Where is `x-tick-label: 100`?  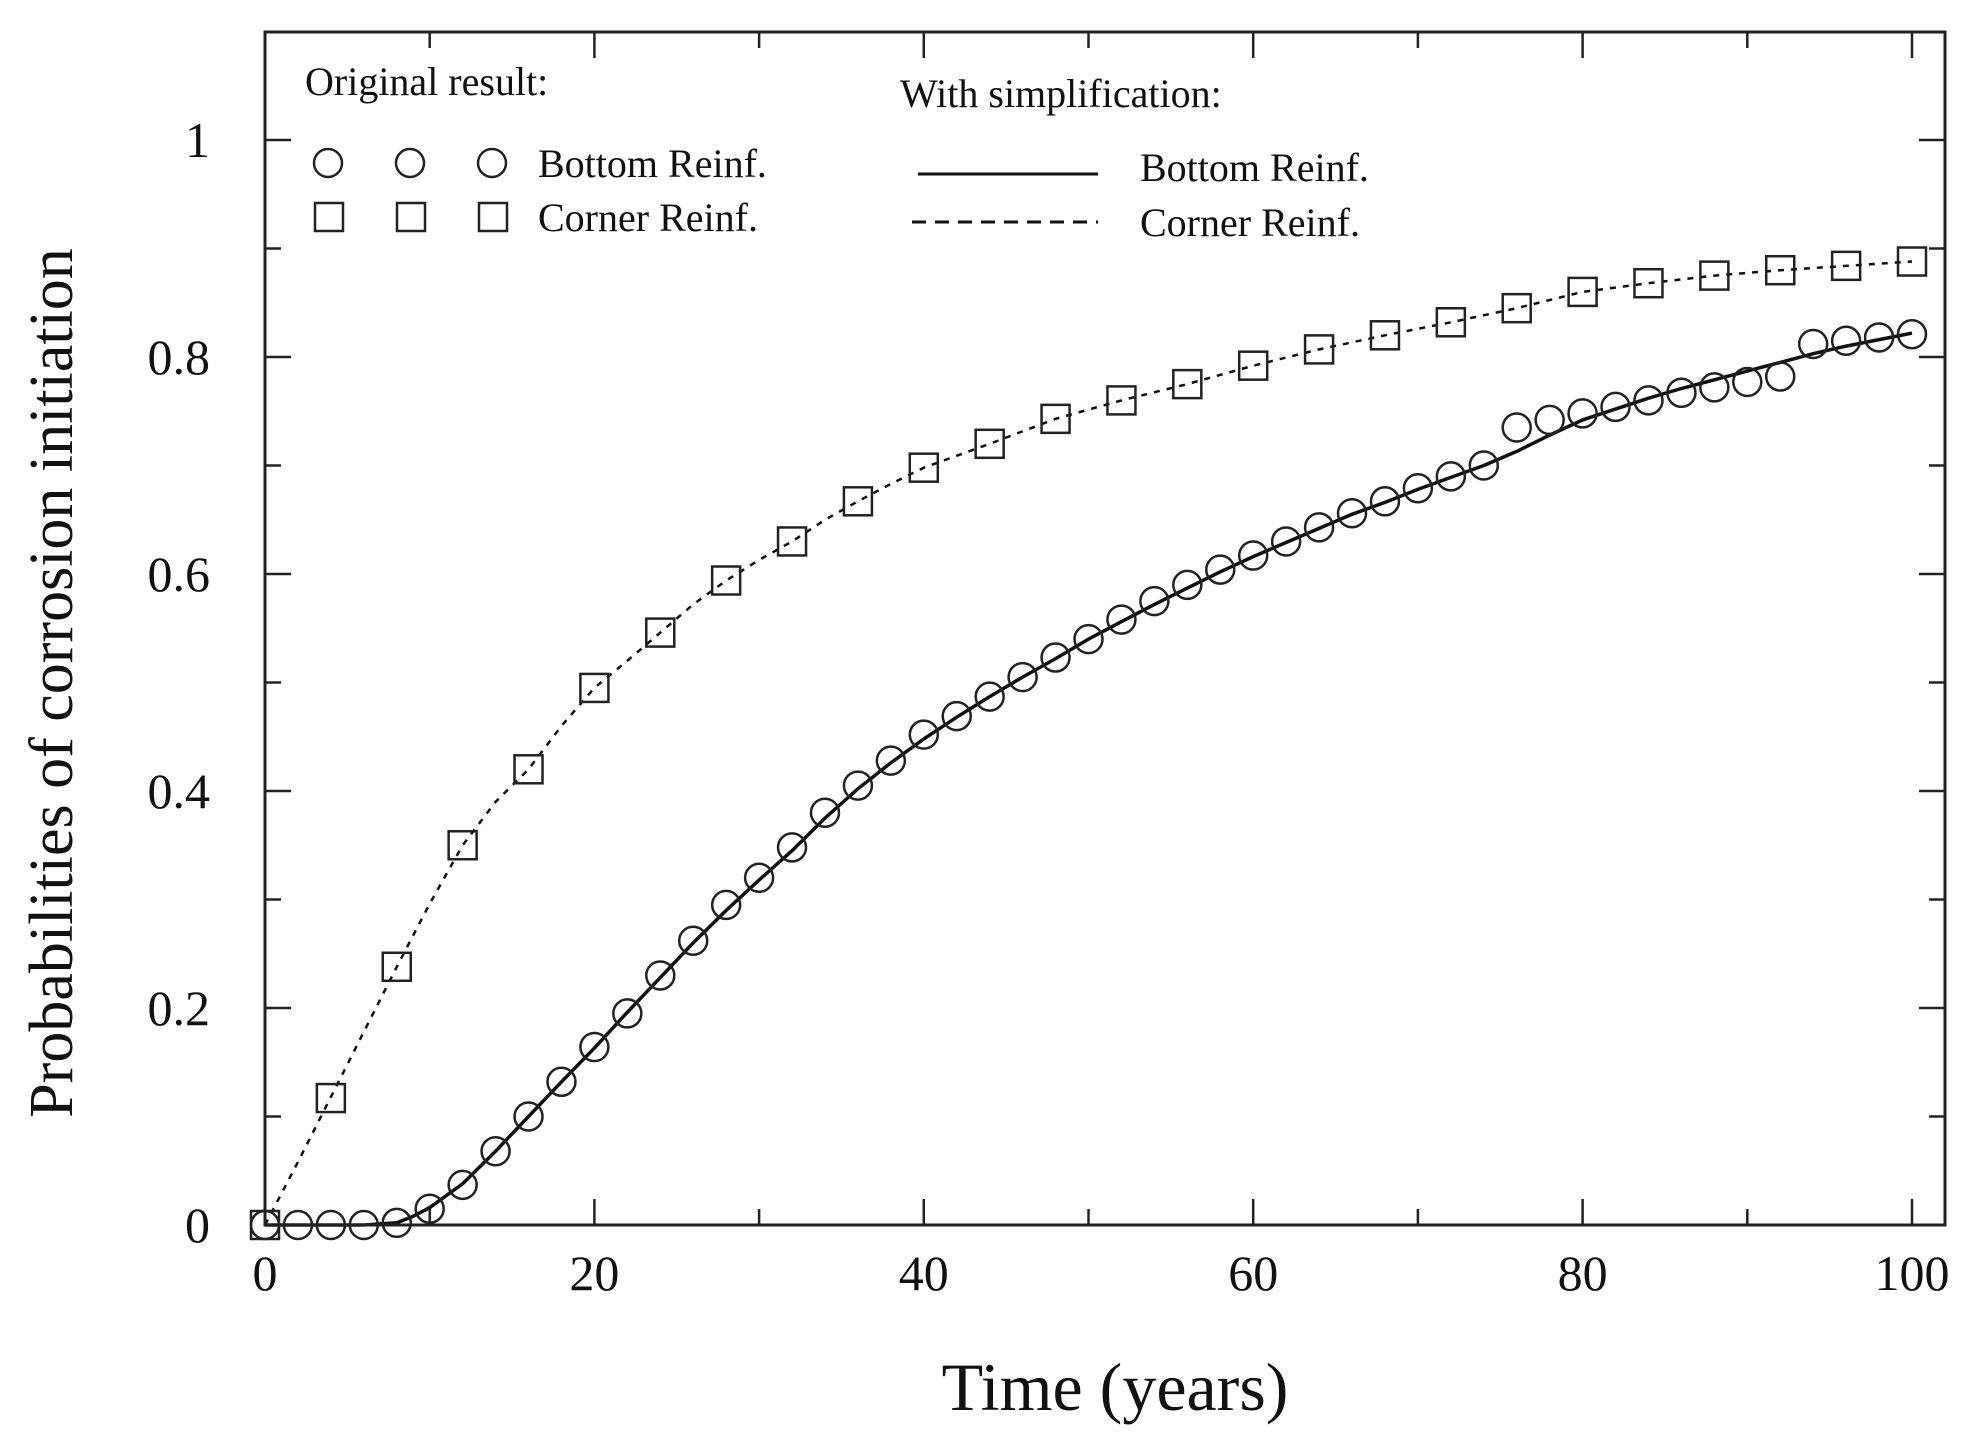 x-tick-label: 100 is located at coordinates (1912, 1273).